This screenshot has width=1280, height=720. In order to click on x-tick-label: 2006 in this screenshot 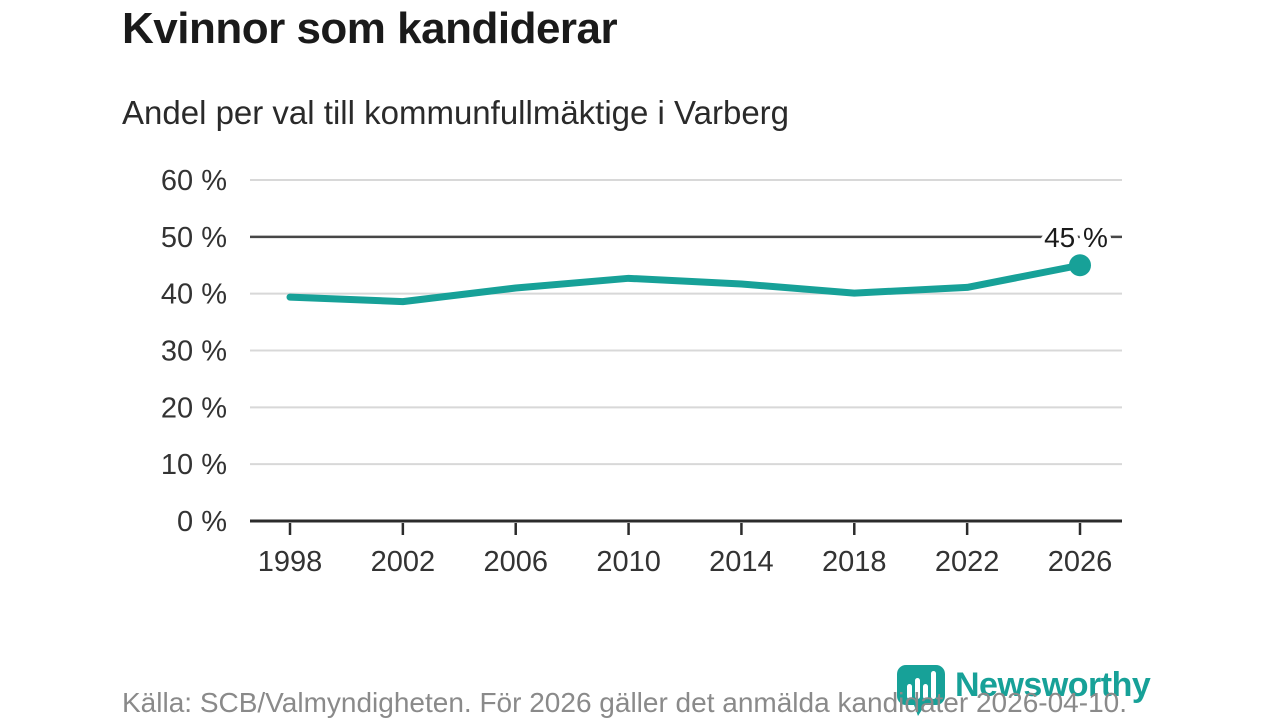, I will do `click(515, 562)`.